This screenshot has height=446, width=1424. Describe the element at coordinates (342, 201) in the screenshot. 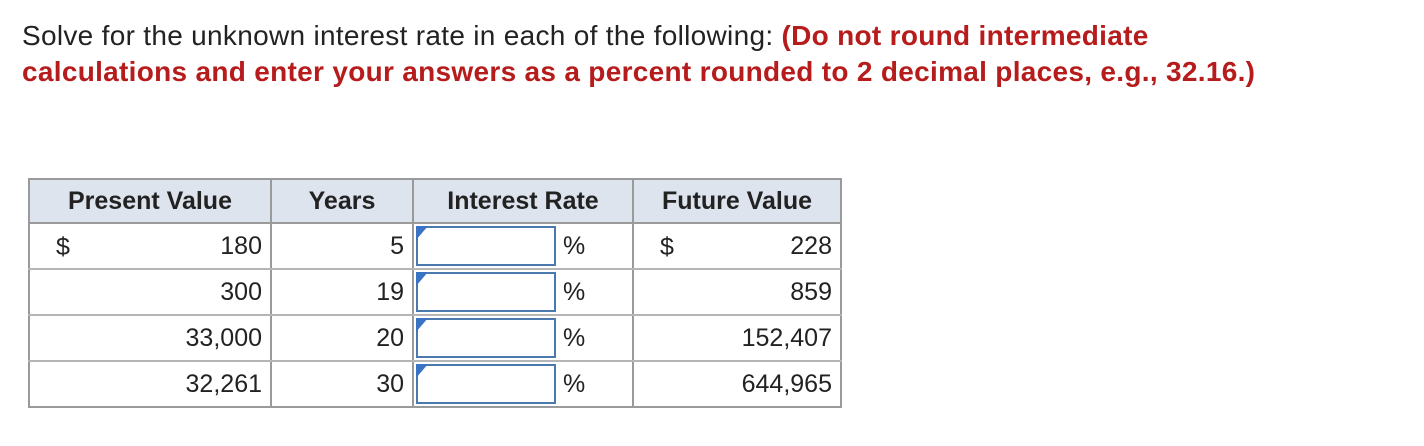

I see `header-years: Years` at that location.